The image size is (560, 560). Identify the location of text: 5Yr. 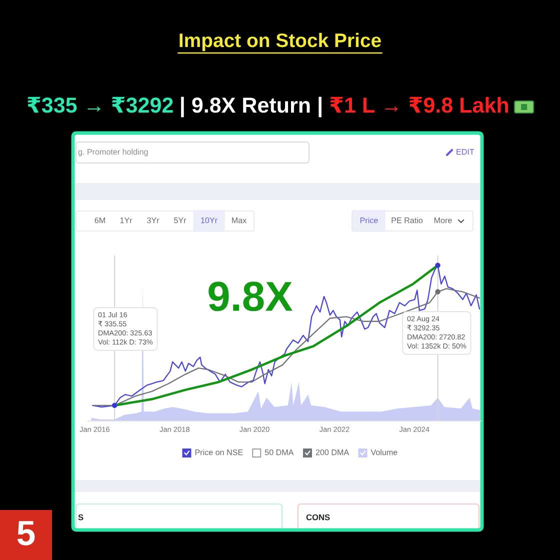
(180, 221).